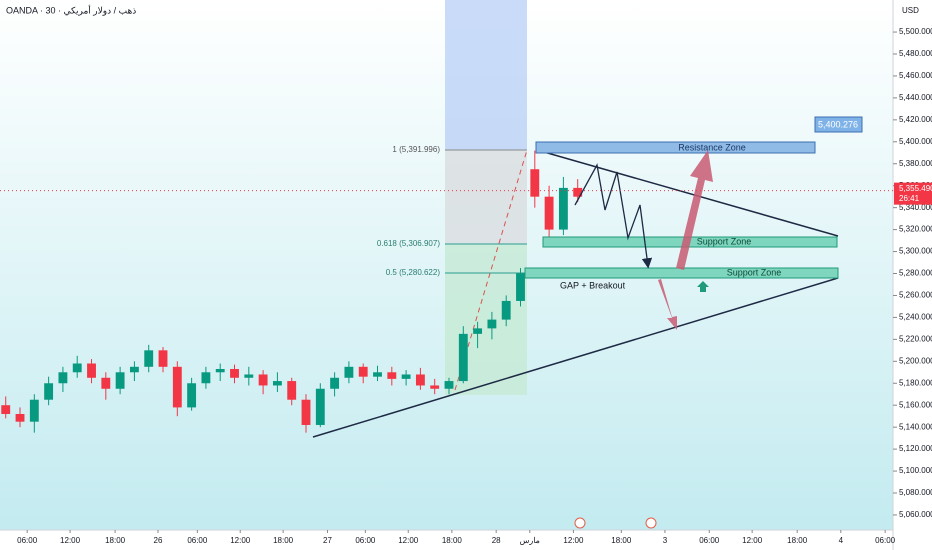 This screenshot has height=550, width=932. I want to click on price-axis-panel, so click(912, 275).